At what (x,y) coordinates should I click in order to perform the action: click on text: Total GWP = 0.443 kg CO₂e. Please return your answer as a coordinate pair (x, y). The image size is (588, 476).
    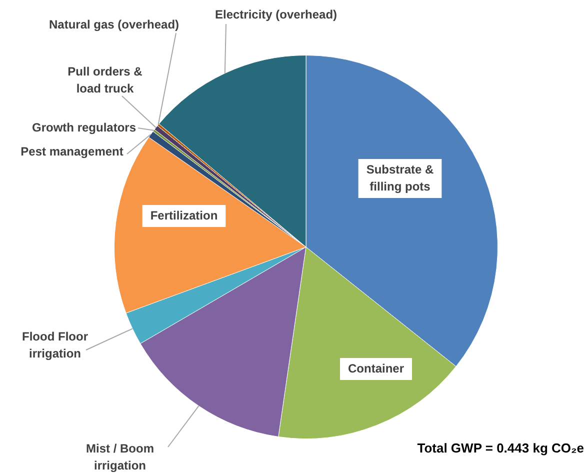
    Looking at the image, I should click on (500, 448).